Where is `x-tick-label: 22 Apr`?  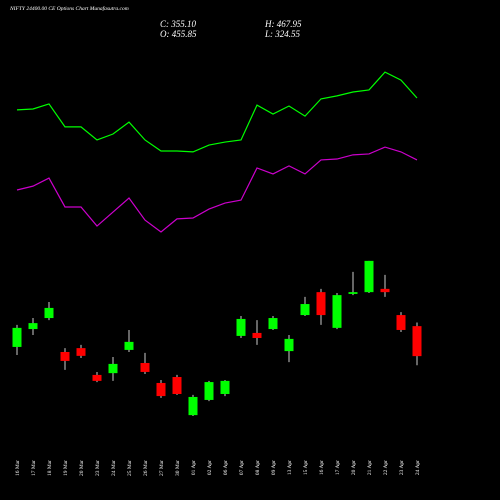 x-tick-label: 22 Apr is located at coordinates (386, 467).